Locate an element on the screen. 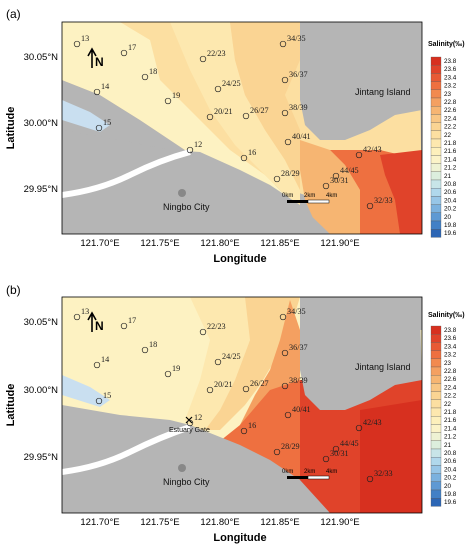 The width and height of the screenshot is (469, 550). station-label: 44/45 is located at coordinates (349, 443).